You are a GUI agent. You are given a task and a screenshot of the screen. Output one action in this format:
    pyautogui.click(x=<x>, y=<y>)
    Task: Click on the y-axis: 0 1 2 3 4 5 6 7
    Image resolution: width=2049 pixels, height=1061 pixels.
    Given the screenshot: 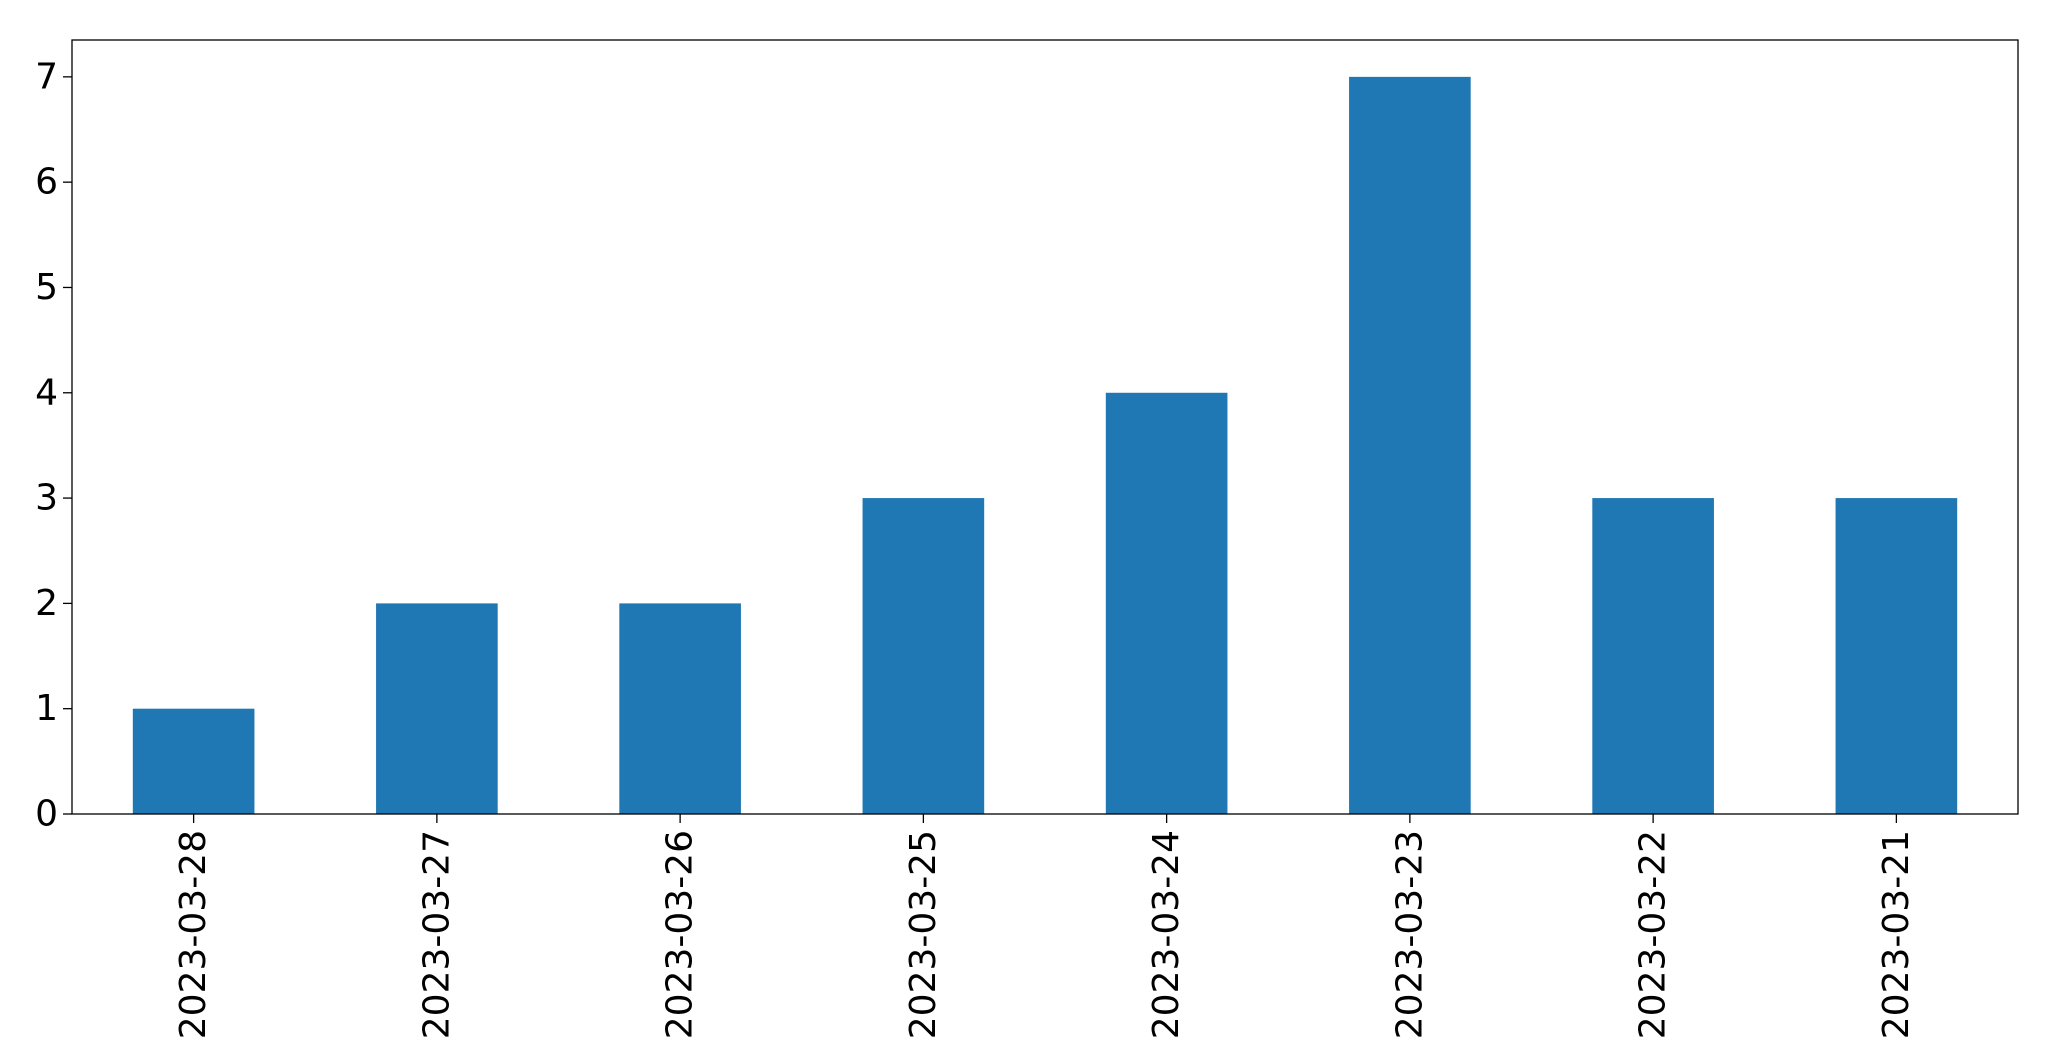 What is the action you would take?
    pyautogui.click(x=53, y=445)
    